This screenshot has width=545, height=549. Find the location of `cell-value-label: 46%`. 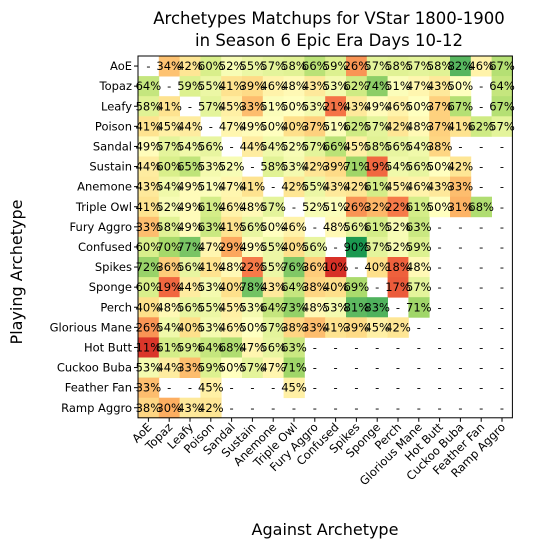

cell-value-label: 46% is located at coordinates (232, 207).